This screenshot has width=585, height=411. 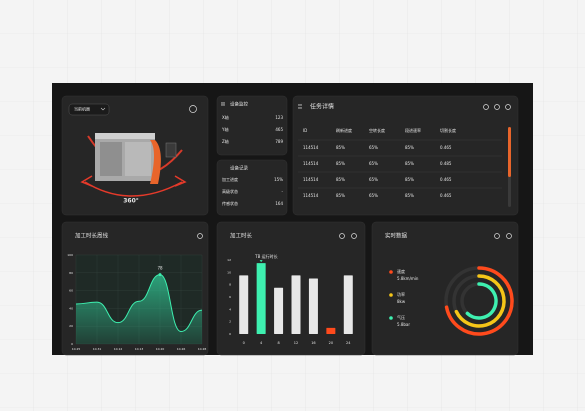 I want to click on y-tick-label: 4, so click(x=230, y=309).